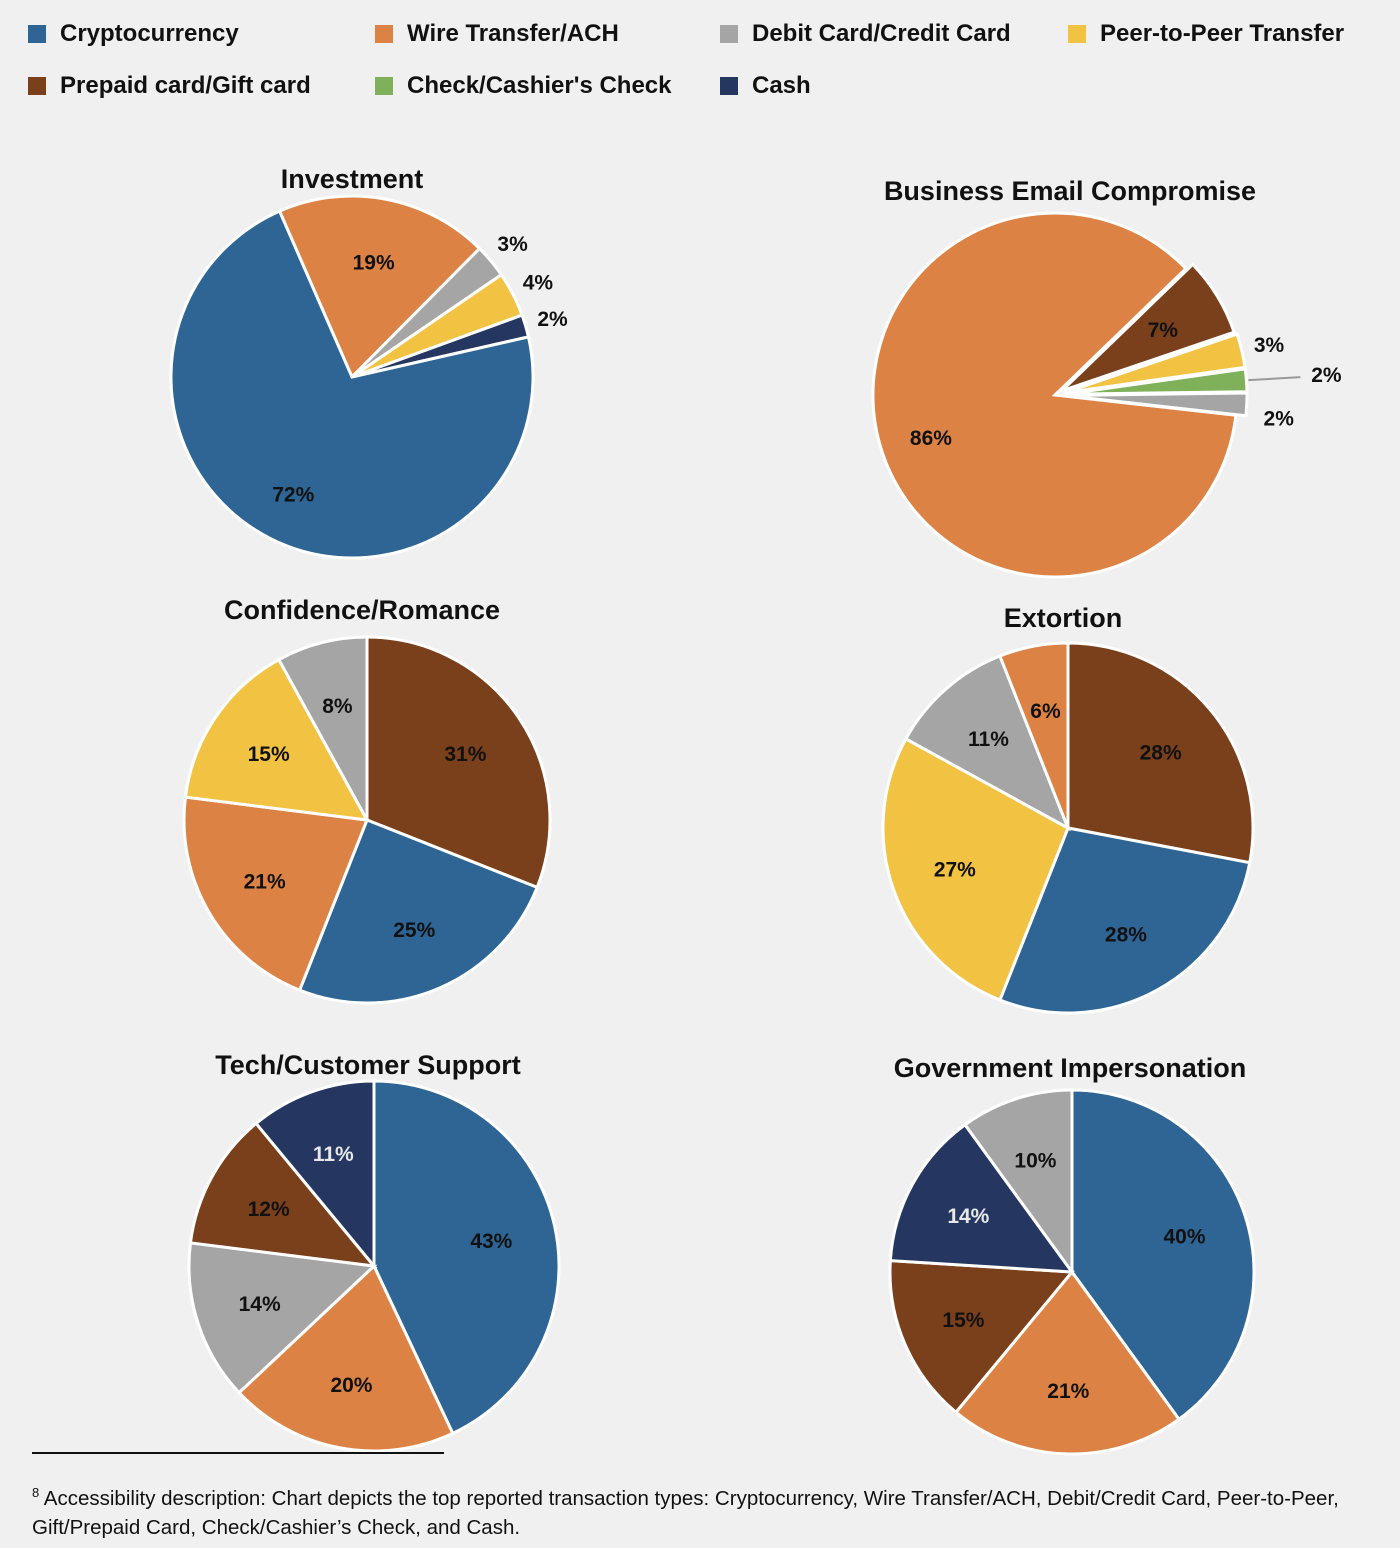 The image size is (1400, 1548). What do you see at coordinates (368, 1065) in the screenshot?
I see `chart-title: Tech/Customer Support` at bounding box center [368, 1065].